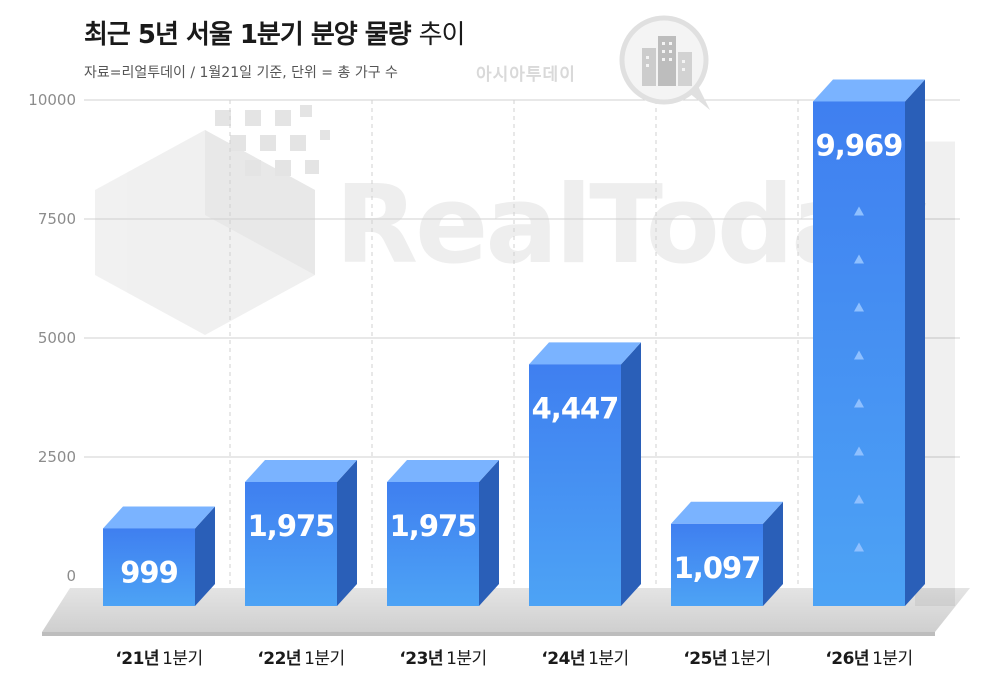 This screenshot has width=1000, height=688. I want to click on bar: 1,097, so click(727, 553).